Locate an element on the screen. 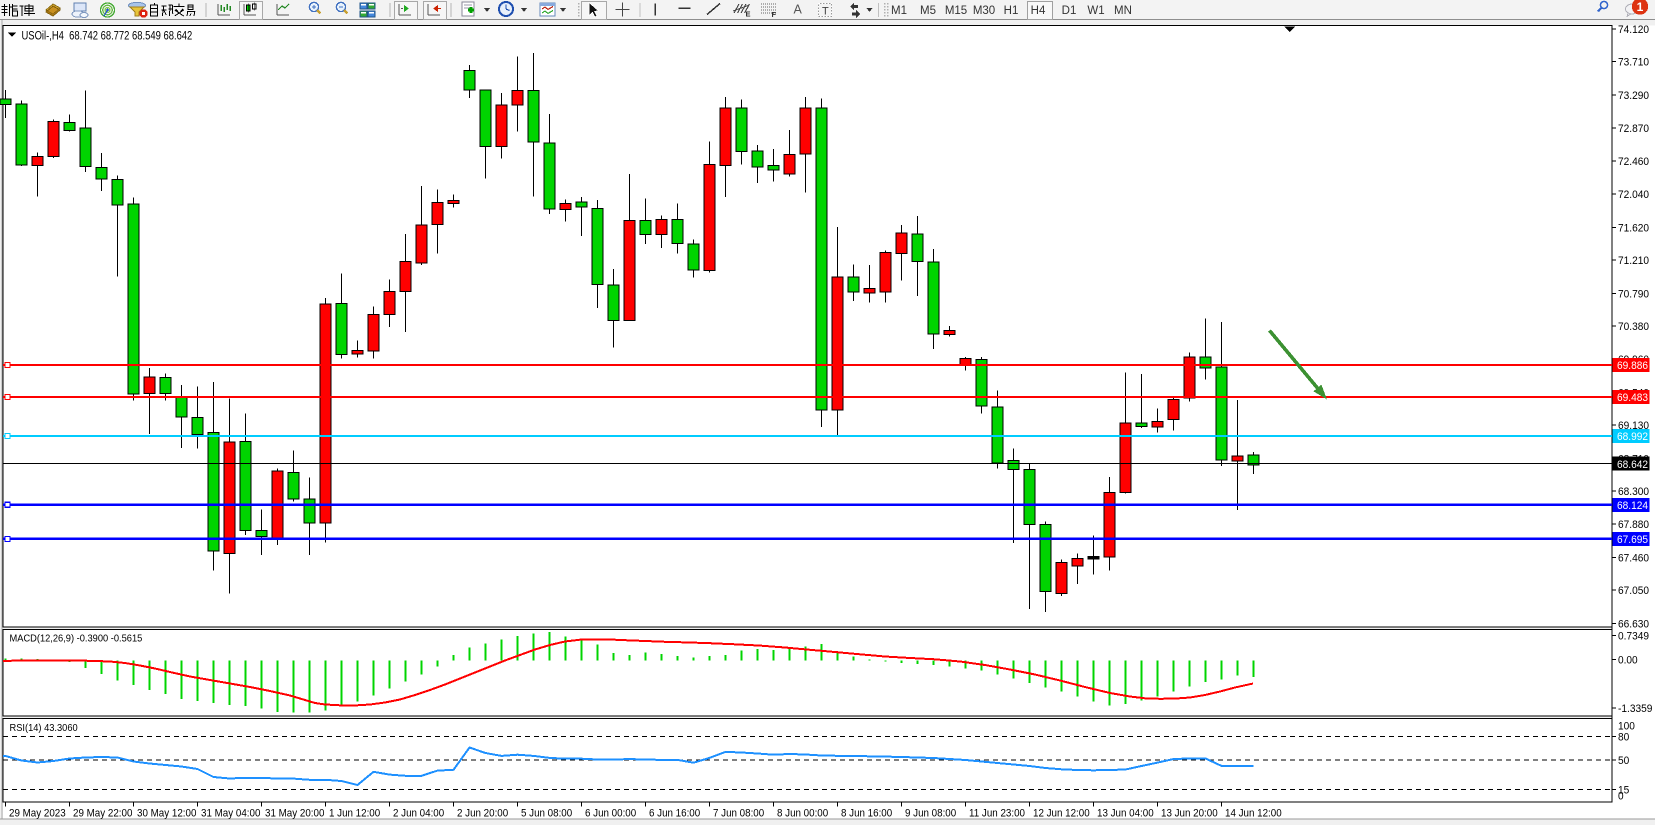 The width and height of the screenshot is (1655, 825). svg-text: W1 is located at coordinates (1095, 11).